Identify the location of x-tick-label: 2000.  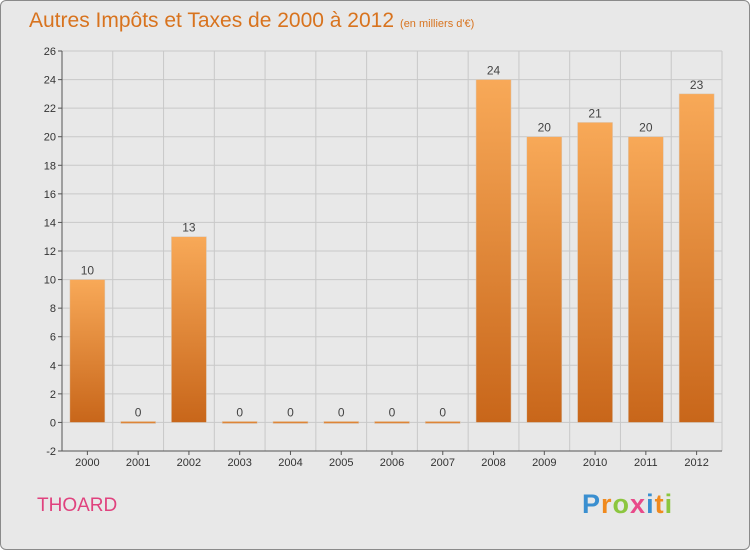
(87, 463).